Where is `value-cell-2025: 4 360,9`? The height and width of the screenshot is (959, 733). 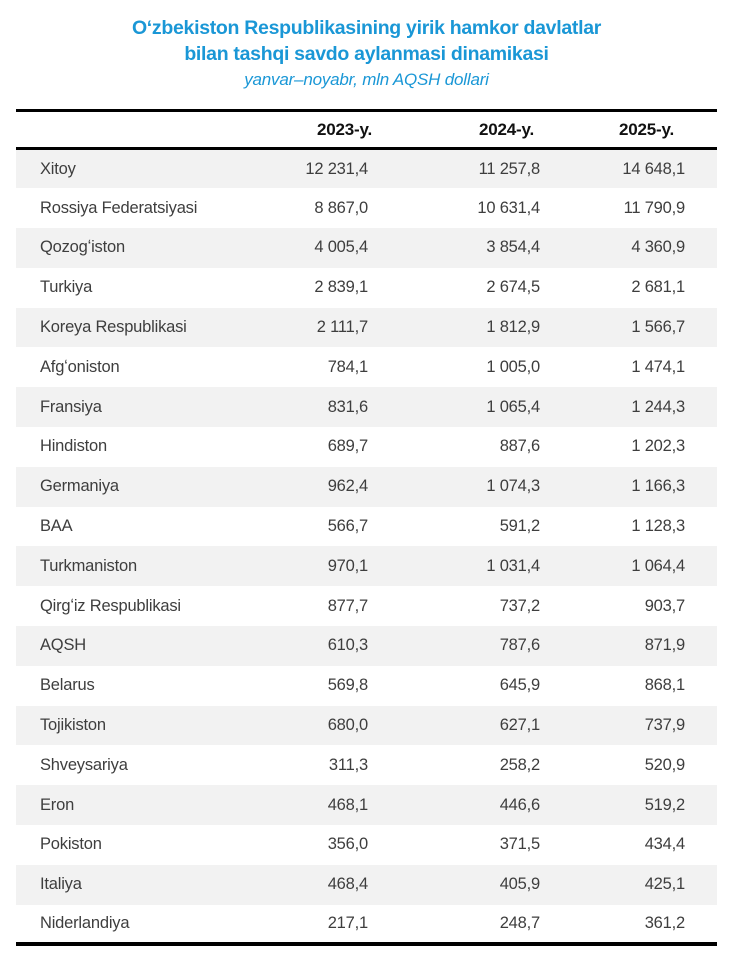 value-cell-2025: 4 360,9 is located at coordinates (658, 247).